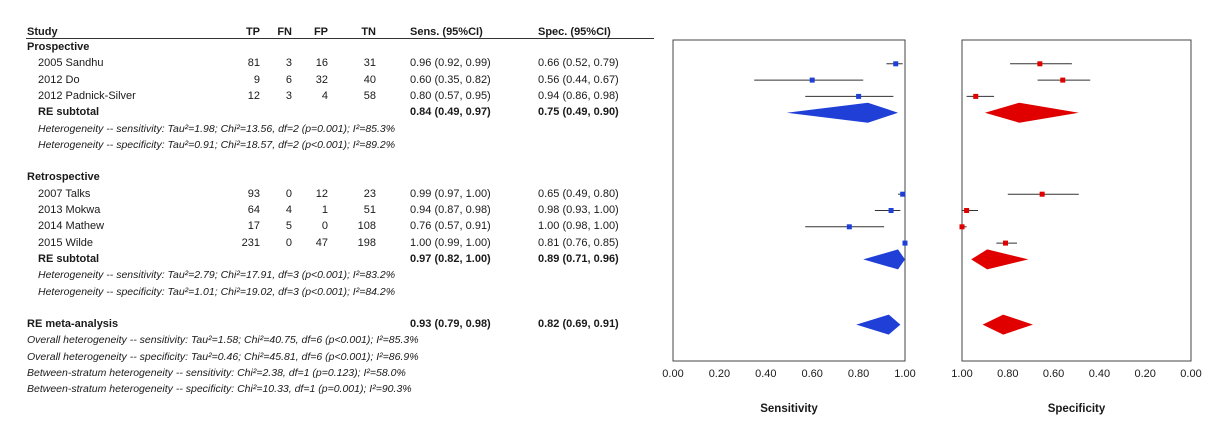 This screenshot has height=427, width=1221. Describe the element at coordinates (578, 324) in the screenshot. I see `overall-spec: 0.82 (0.69, 0.91)` at that location.